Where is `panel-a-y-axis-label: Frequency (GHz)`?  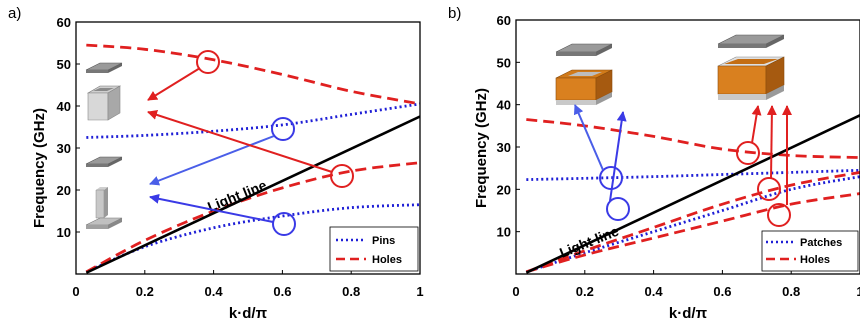 panel-a-y-axis-label: Frequency (GHz) is located at coordinates (39, 168).